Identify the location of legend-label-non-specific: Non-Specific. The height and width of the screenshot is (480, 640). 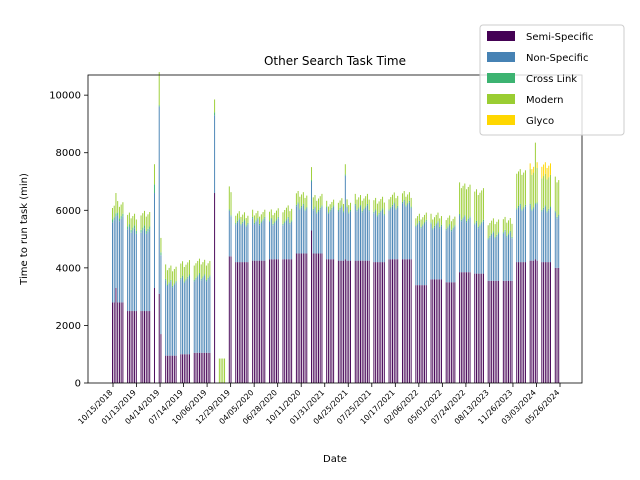
(557, 58).